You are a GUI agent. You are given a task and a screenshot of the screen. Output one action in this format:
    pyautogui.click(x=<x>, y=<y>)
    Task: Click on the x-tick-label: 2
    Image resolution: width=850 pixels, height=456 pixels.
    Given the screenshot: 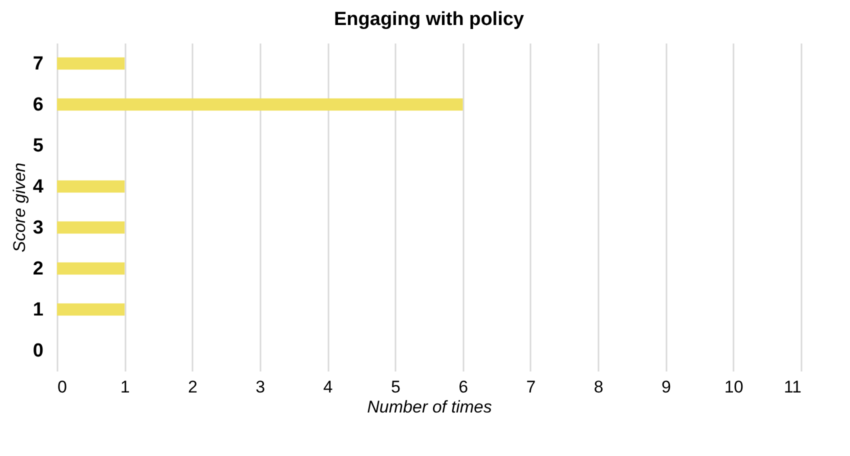 What is the action you would take?
    pyautogui.click(x=193, y=387)
    